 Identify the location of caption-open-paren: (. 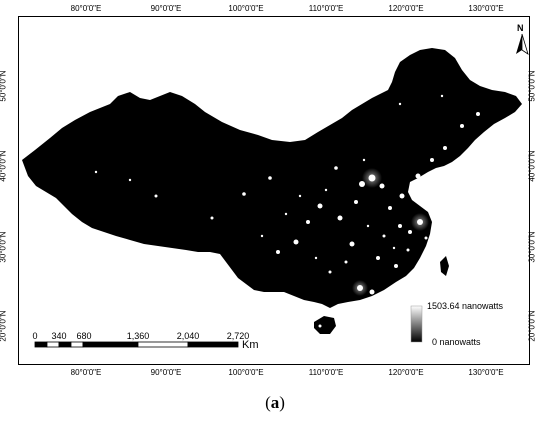
(268, 402).